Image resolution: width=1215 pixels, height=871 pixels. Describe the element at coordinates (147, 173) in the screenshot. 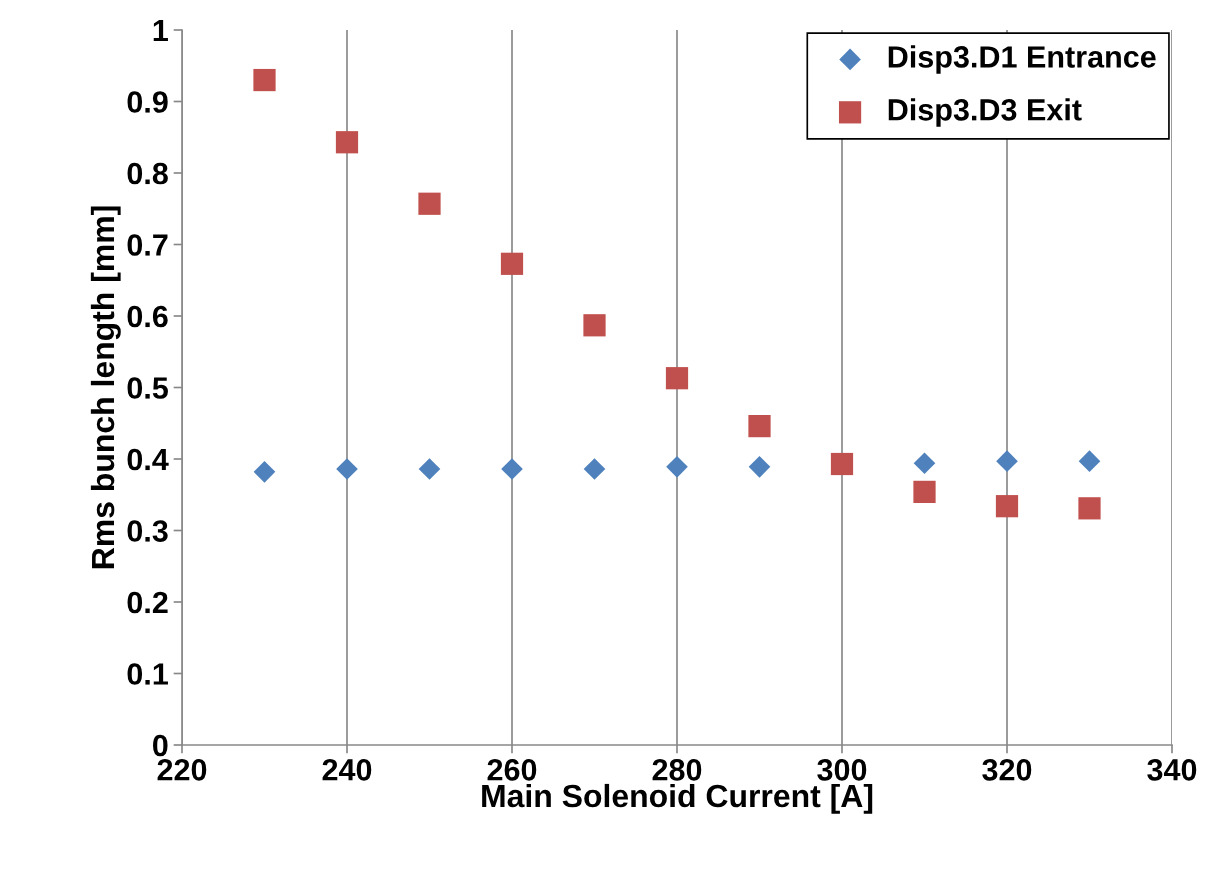

I see `y-tick-label: 0.8` at that location.